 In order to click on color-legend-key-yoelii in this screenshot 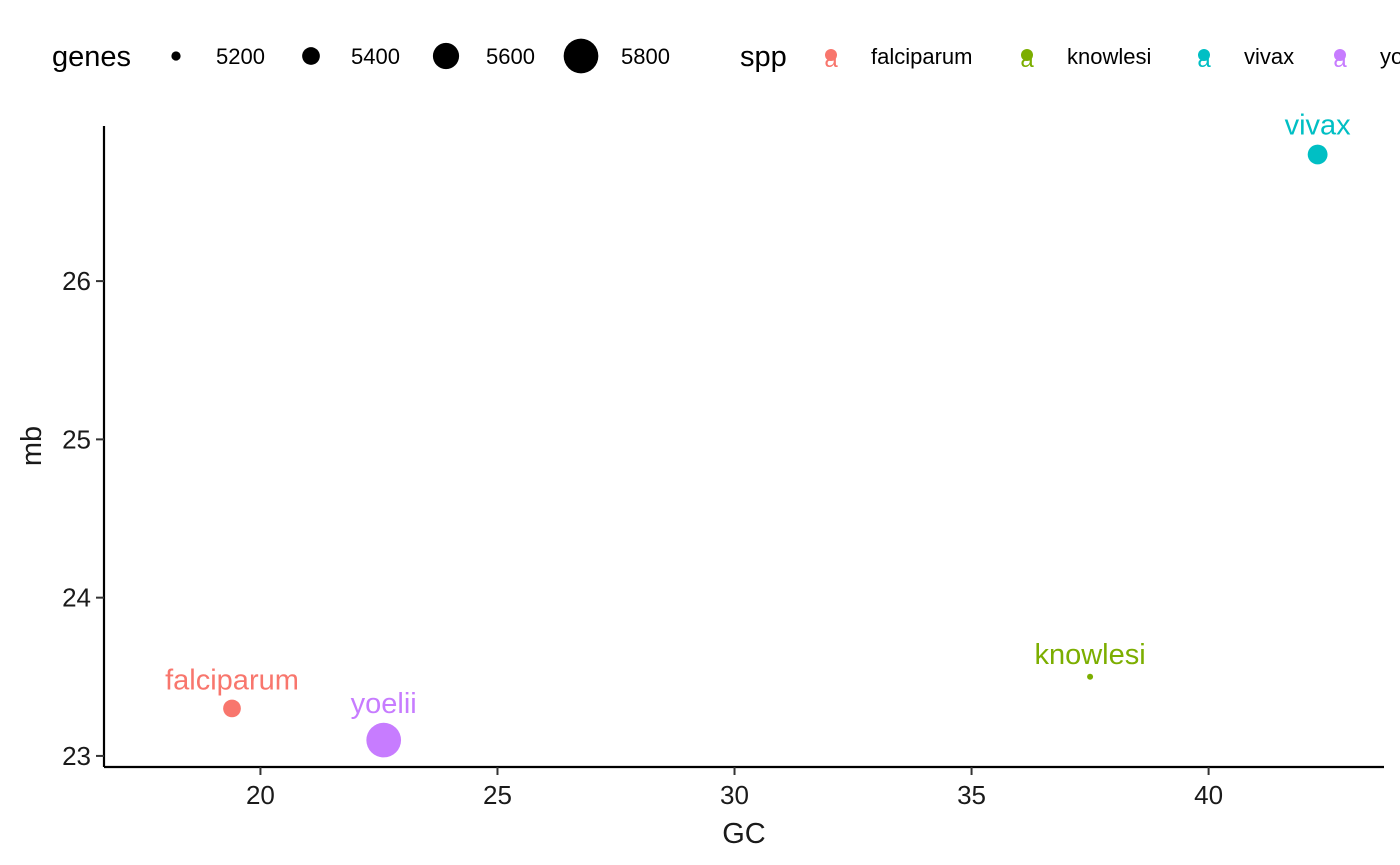, I will do `click(1340, 55)`.